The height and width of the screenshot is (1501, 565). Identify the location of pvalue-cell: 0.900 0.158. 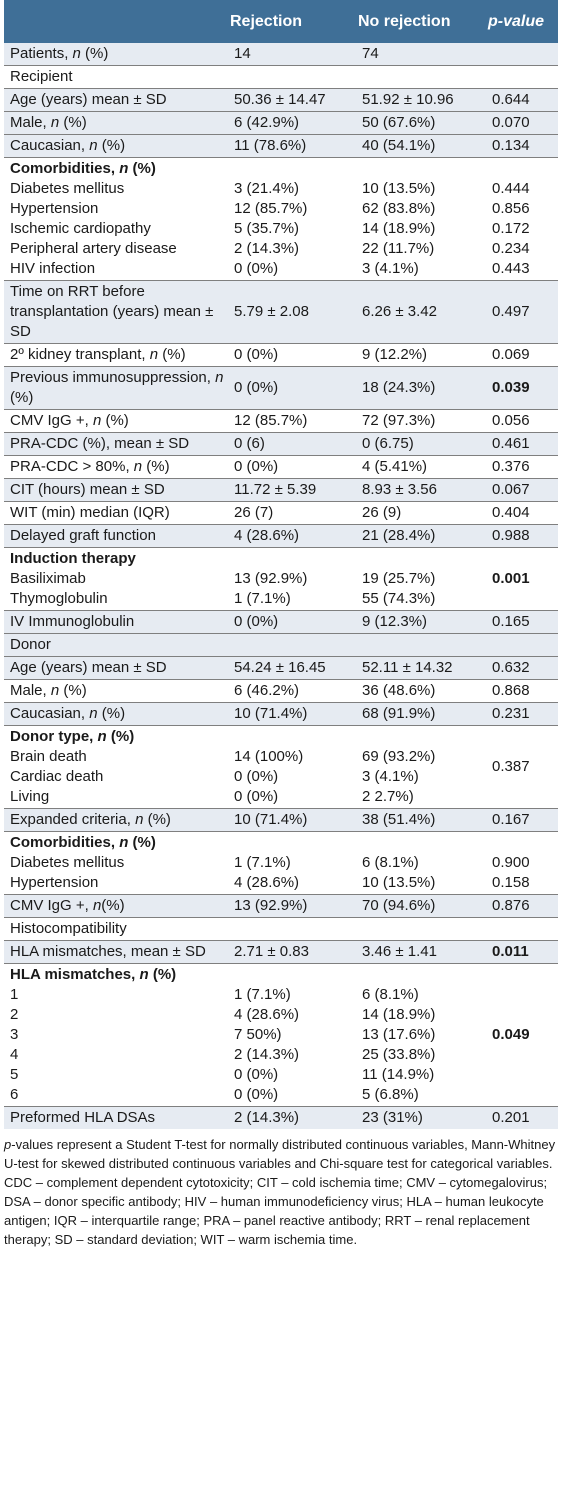
(521, 863).